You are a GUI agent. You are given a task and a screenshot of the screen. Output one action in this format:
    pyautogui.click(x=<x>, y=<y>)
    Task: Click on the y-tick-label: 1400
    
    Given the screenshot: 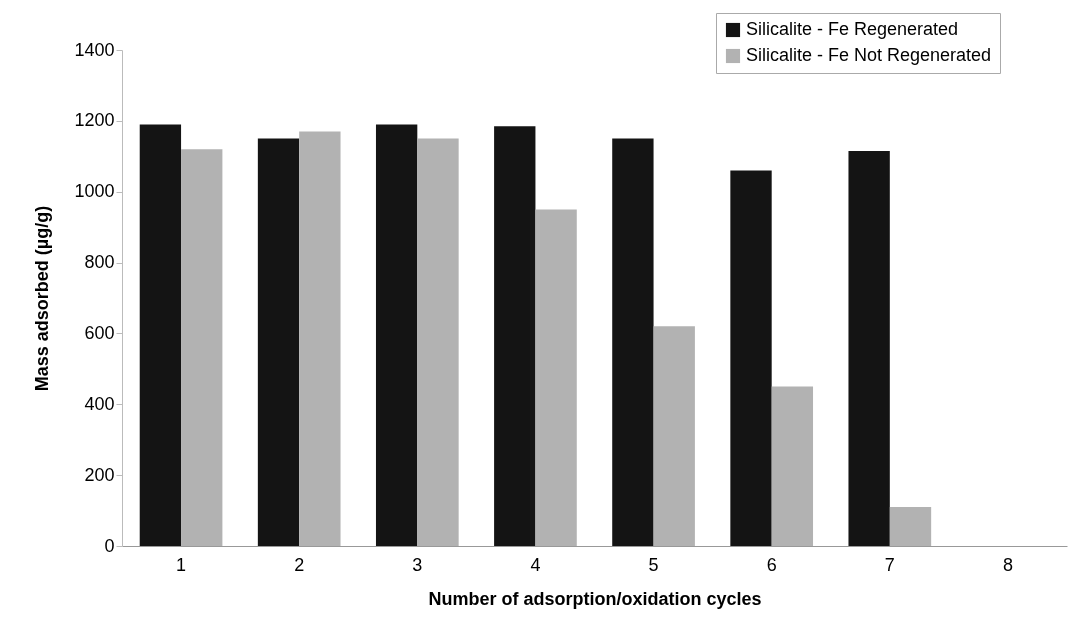 What is the action you would take?
    pyautogui.click(x=94, y=49)
    